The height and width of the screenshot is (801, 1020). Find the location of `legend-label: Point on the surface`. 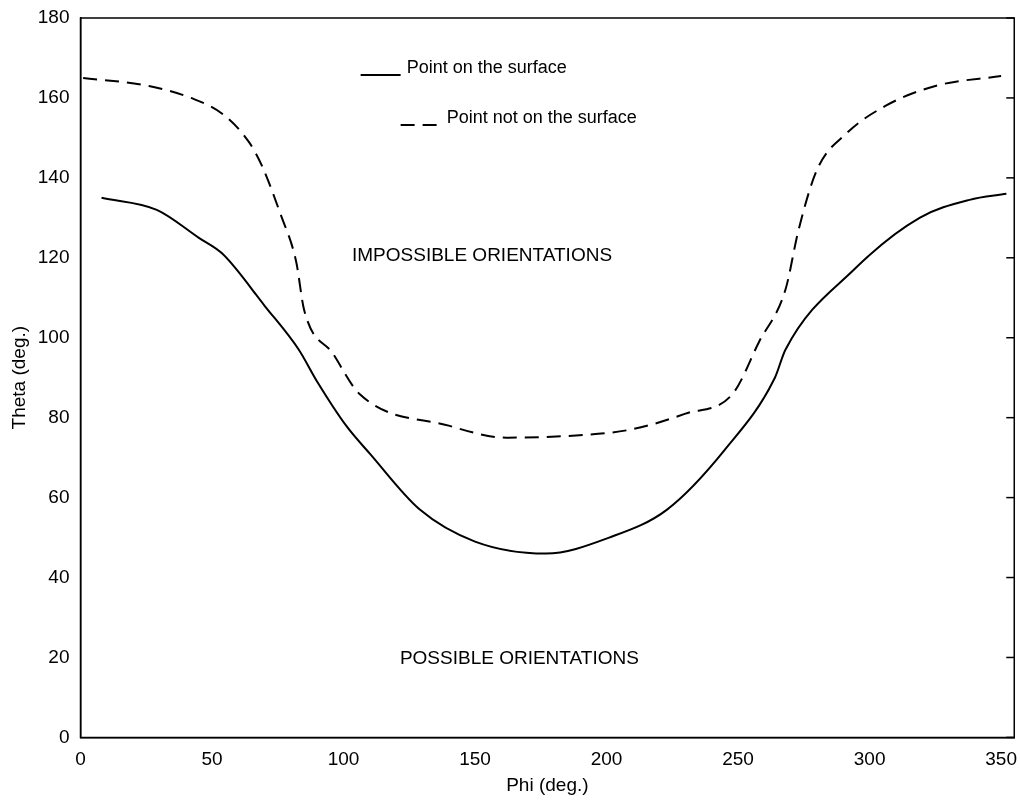

legend-label: Point on the surface is located at coordinates (486, 66).